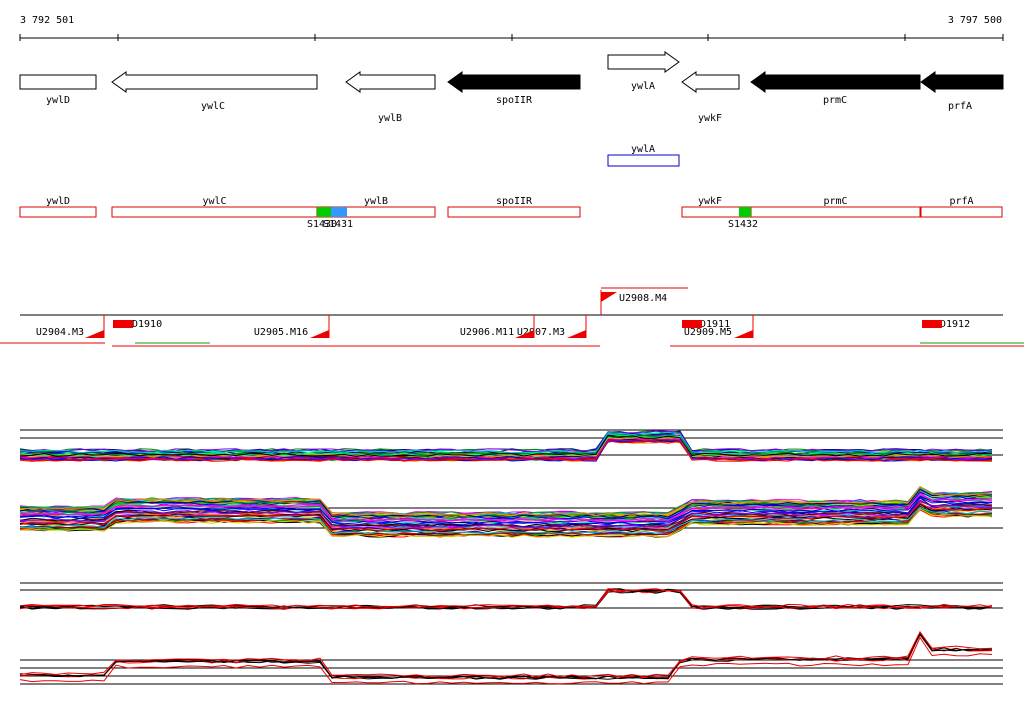  Describe the element at coordinates (710, 201) in the screenshot. I see `transcript-label: ywkF` at that location.